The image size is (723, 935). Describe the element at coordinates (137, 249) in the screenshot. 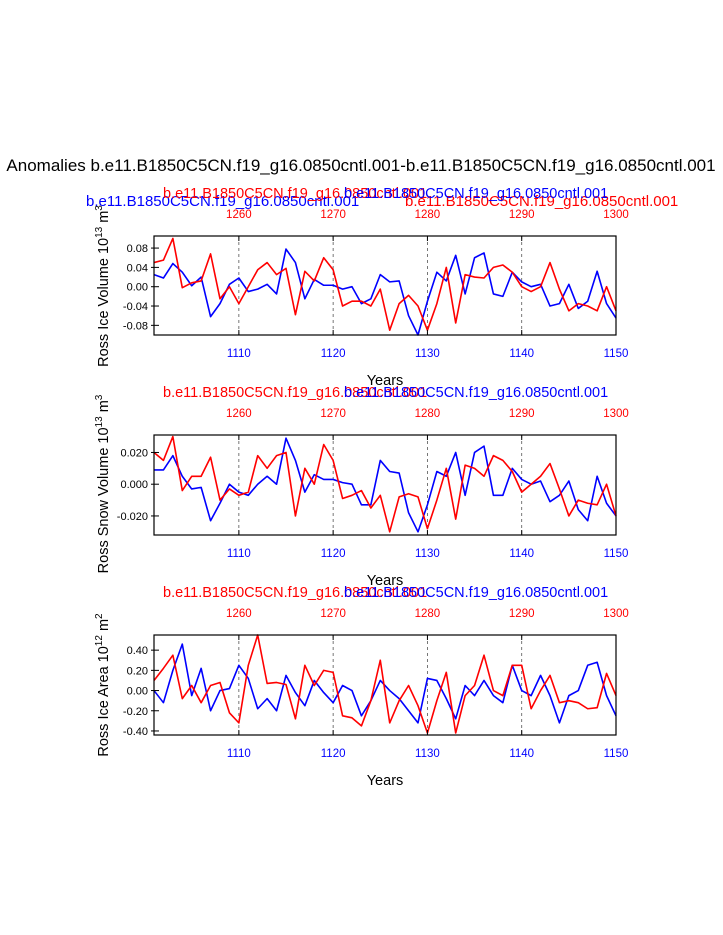

I see `y-tick-label: 0.08` at that location.